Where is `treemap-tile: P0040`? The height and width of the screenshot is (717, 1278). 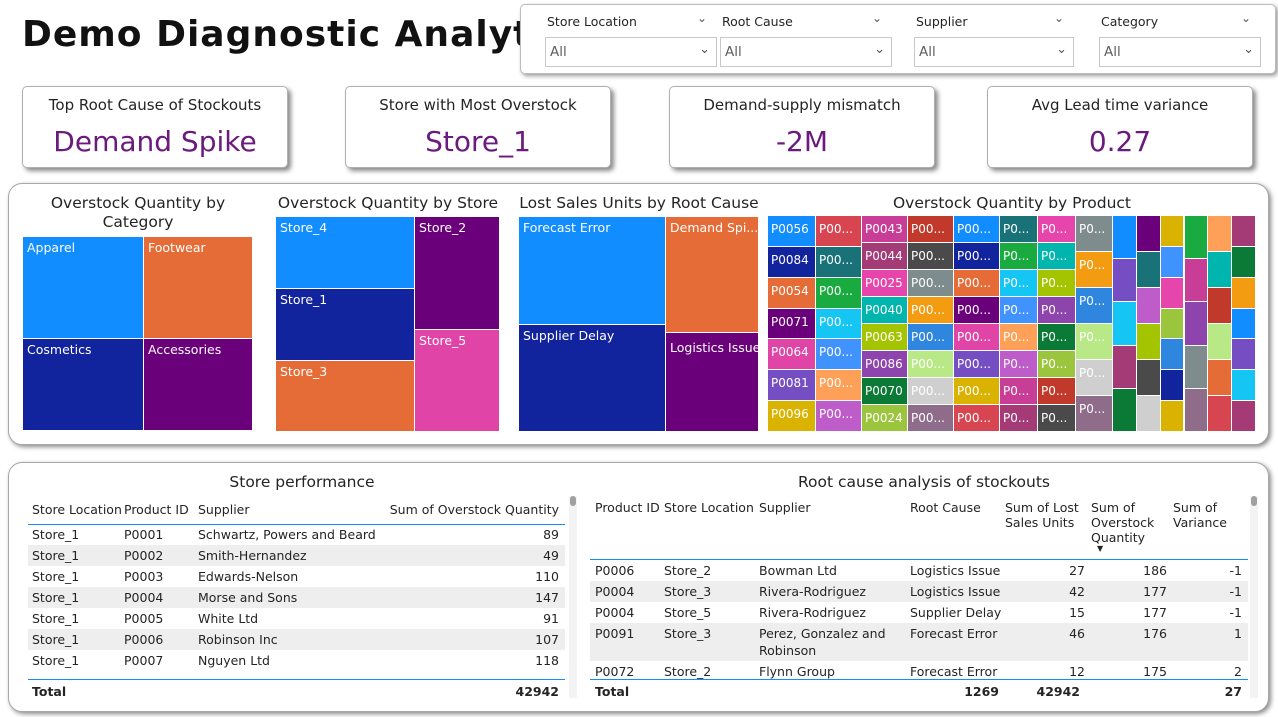
treemap-tile: P0040 is located at coordinates (885, 310).